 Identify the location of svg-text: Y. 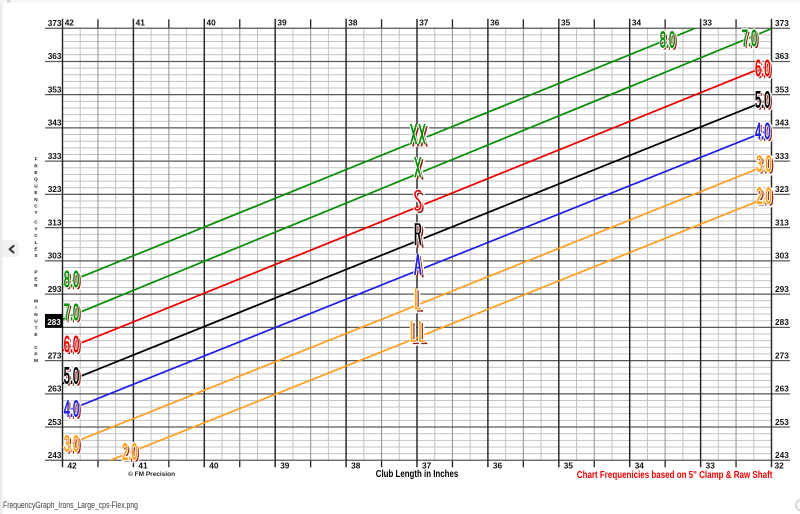
(36, 228).